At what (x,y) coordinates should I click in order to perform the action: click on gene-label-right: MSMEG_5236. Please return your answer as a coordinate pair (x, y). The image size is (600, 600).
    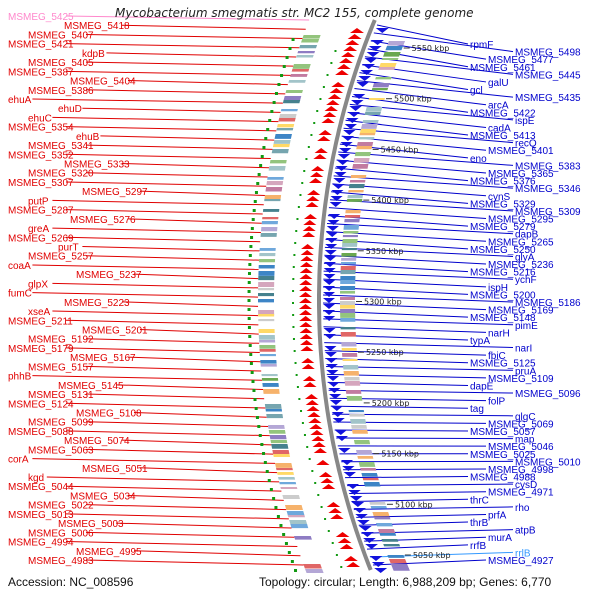
    Looking at the image, I should click on (521, 265).